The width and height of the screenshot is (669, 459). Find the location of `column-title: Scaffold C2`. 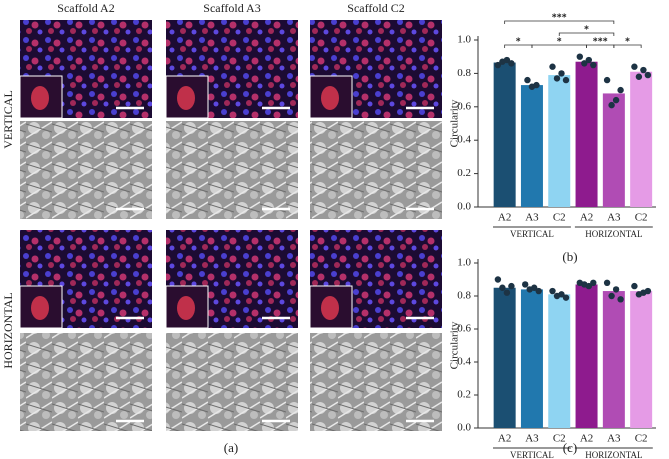

column-title: Scaffold C2 is located at coordinates (375, 8).